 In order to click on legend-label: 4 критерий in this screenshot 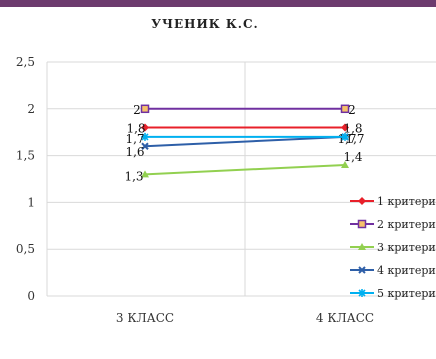, I will do `click(406, 270)`.